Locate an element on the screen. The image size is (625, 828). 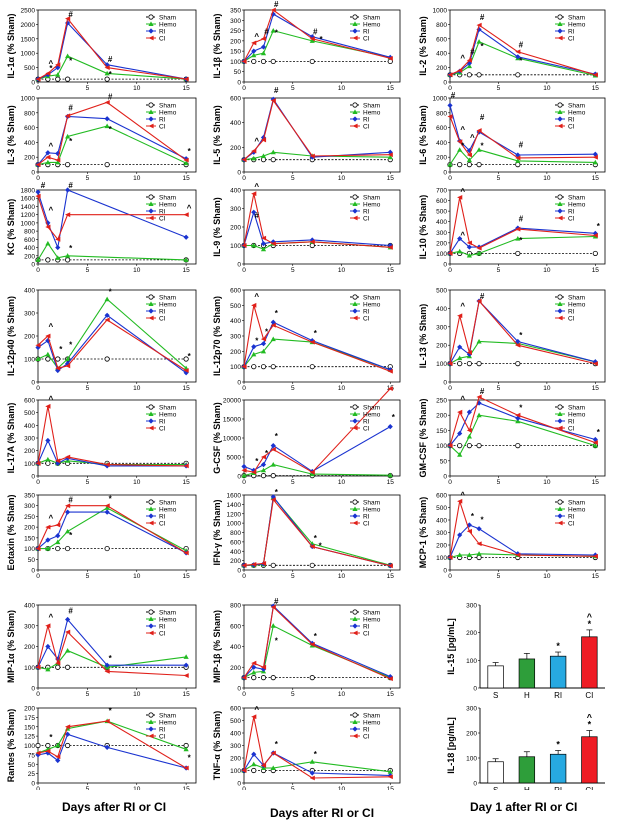
axis-ylabel: IL-12p40 (% Sham) is located at coordinates (11, 336).